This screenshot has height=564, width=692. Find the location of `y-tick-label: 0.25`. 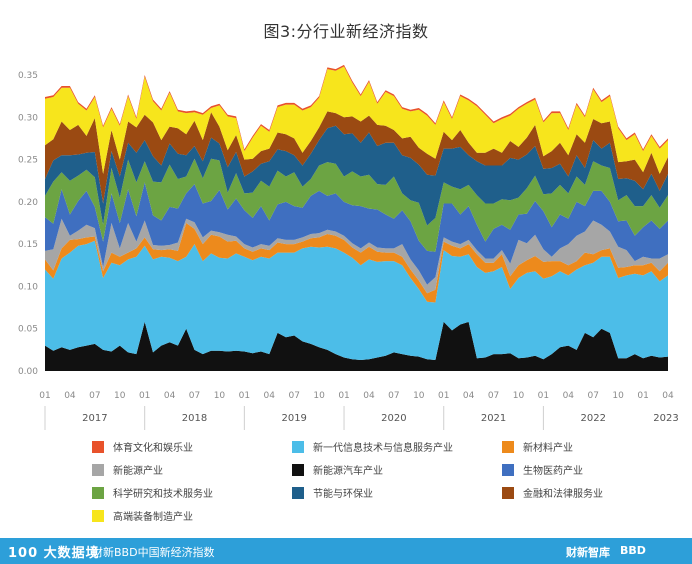

y-tick-label: 0.25 is located at coordinates (28, 161).